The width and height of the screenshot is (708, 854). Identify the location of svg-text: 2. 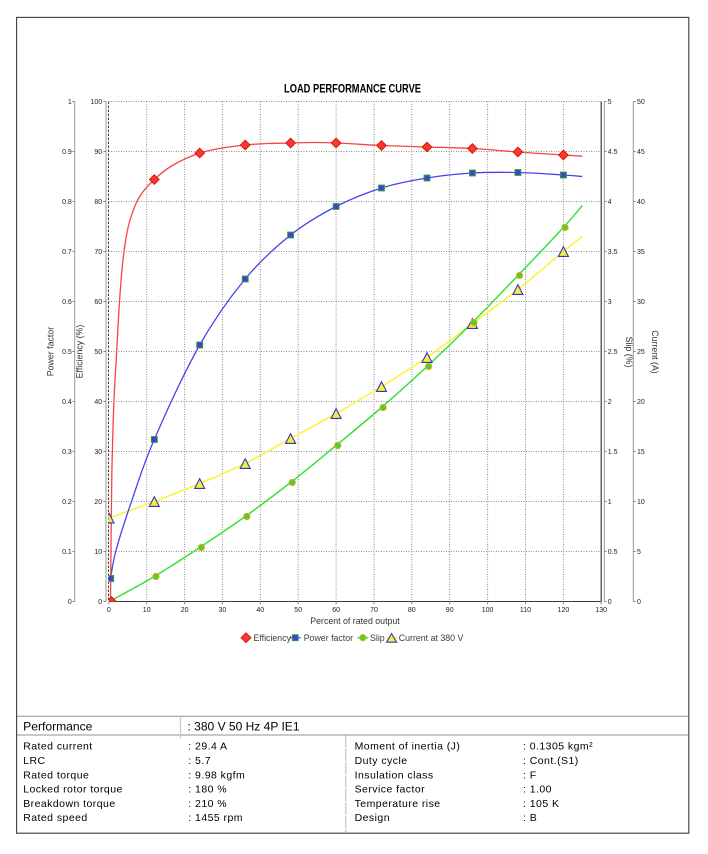
(610, 402).